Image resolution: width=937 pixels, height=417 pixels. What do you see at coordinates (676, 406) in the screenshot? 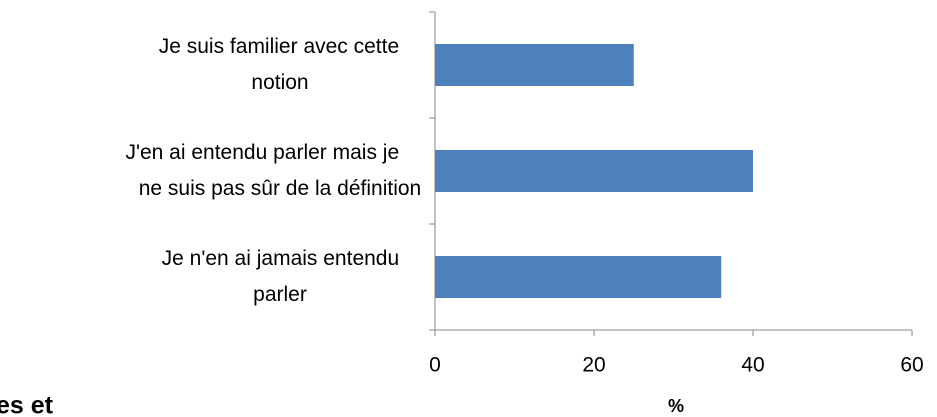
I see `x-axis-label: %` at bounding box center [676, 406].